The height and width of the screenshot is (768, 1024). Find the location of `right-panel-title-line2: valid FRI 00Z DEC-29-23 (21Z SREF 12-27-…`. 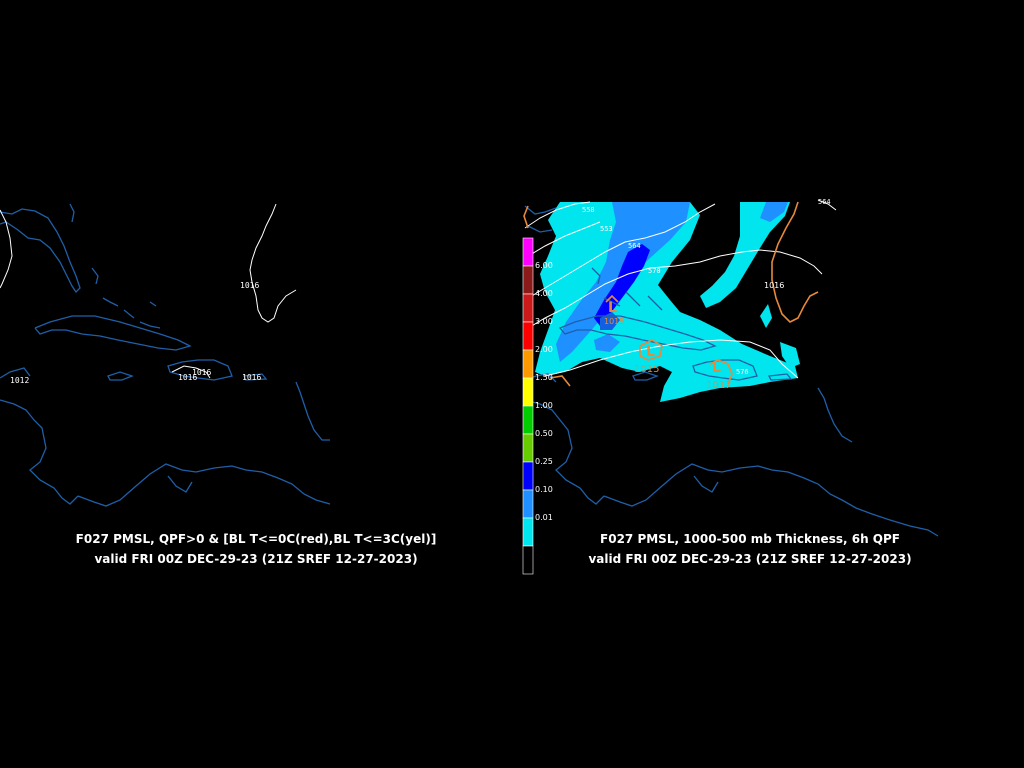

right-panel-title-line2: valid FRI 00Z DEC-29-23 (21Z SREF 12-27-… is located at coordinates (750, 559).